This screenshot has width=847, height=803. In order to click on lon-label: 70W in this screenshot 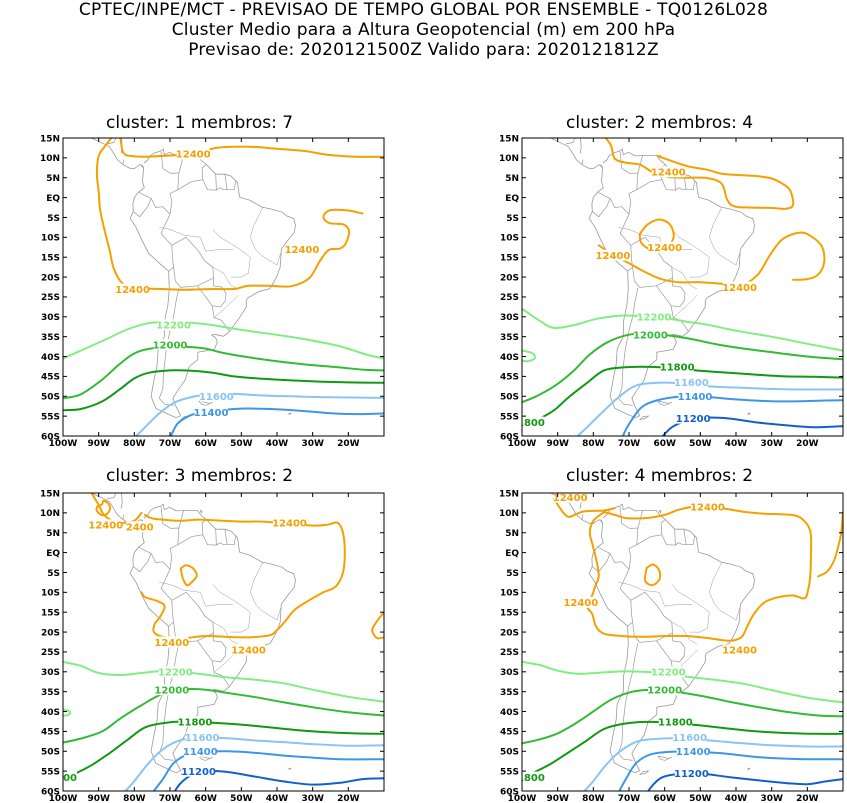, I will do `click(629, 798)`.